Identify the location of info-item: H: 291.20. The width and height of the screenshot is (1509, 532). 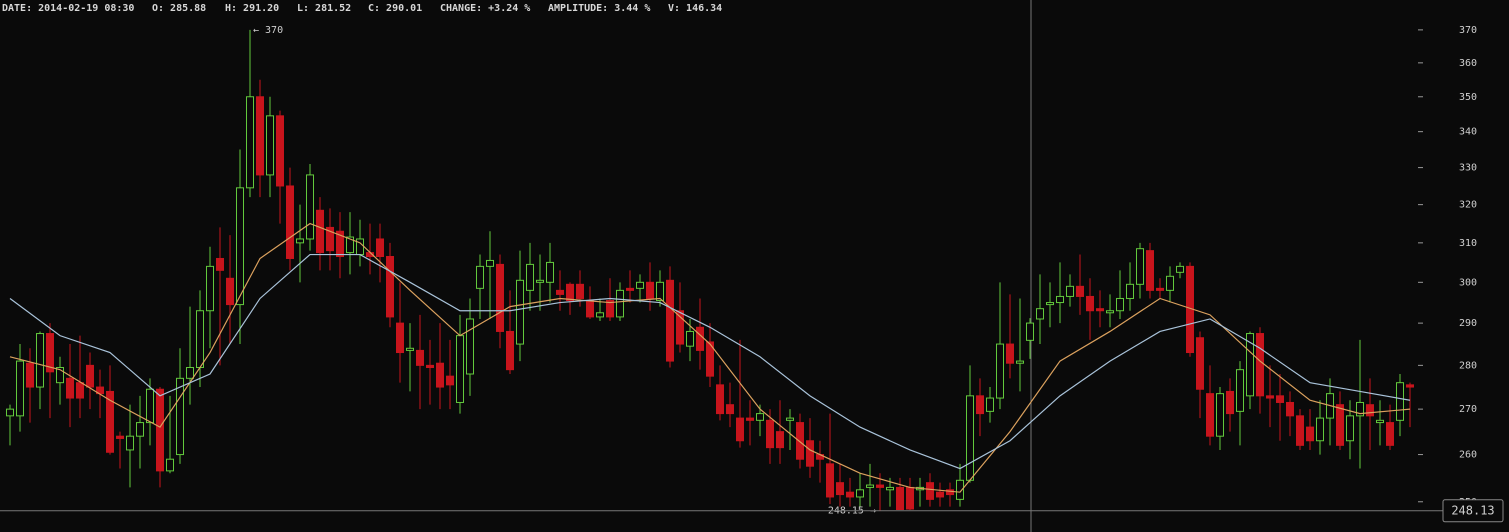
(252, 8).